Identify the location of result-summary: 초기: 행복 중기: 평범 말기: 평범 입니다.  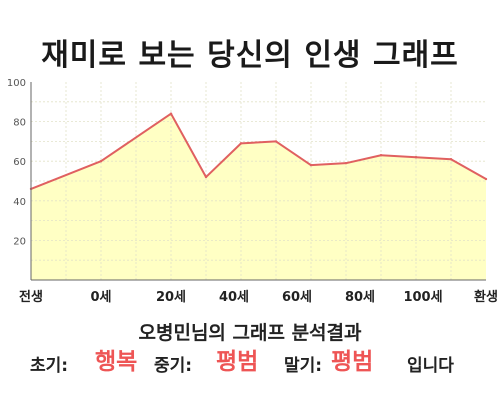
(250, 363).